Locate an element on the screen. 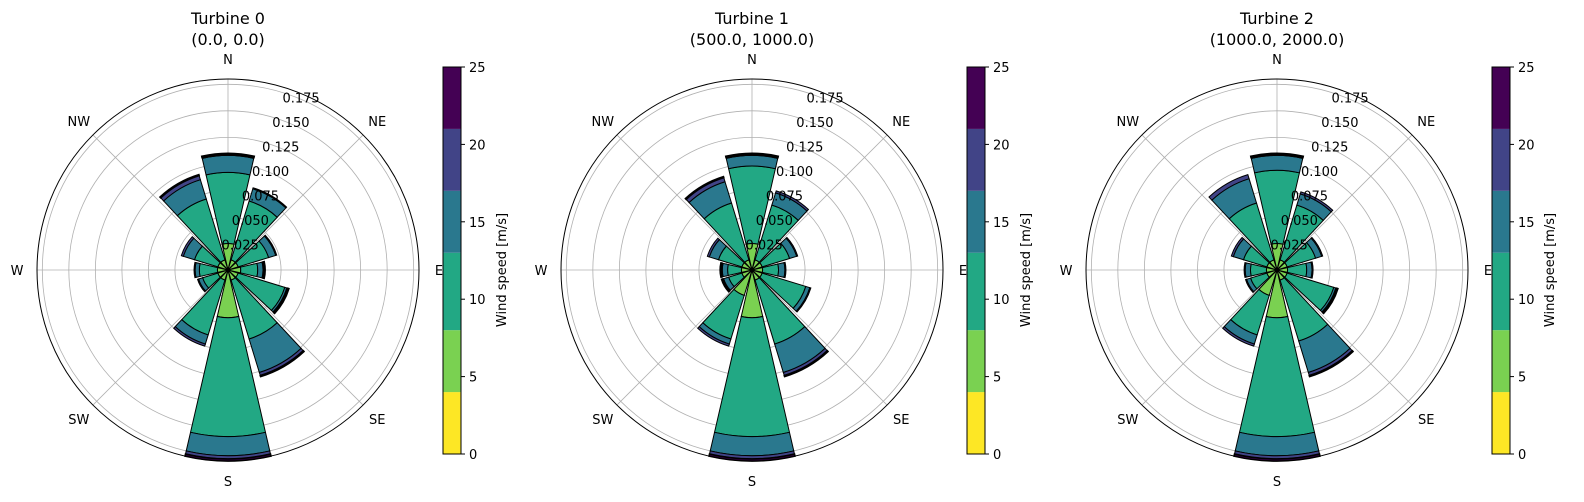  colorbar-tick-label: 0 is located at coordinates (997, 455).